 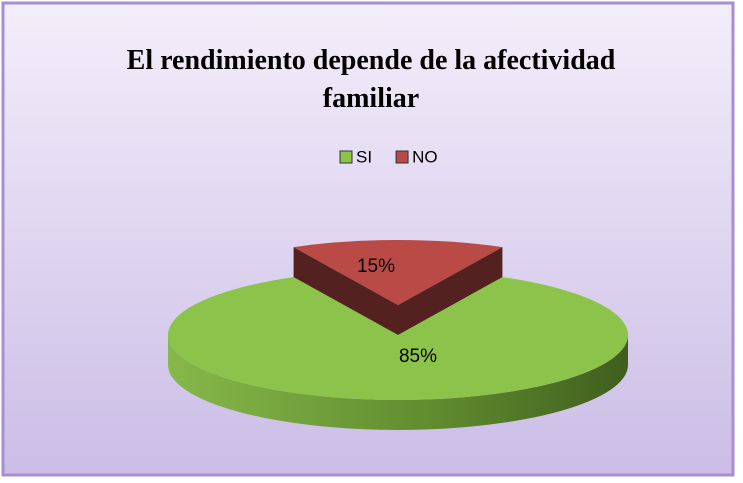 I want to click on legend-label: NO, so click(x=425, y=156).